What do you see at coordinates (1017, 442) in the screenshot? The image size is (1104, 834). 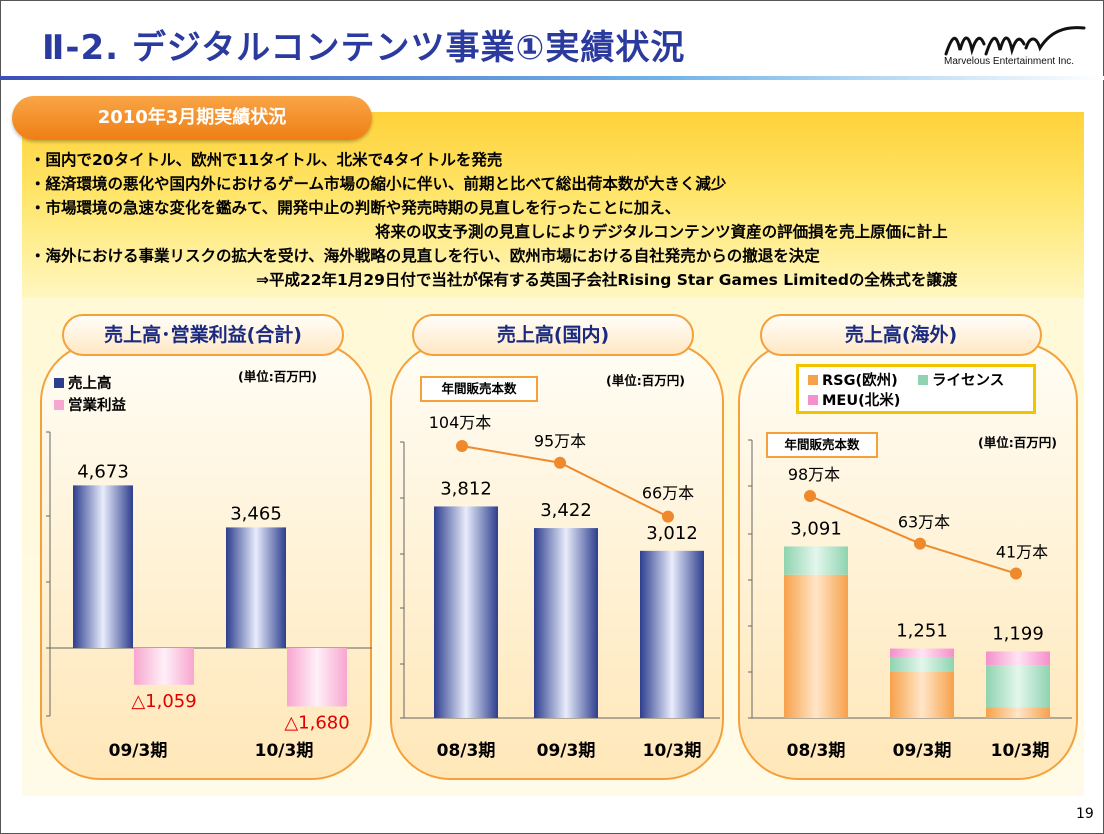 I see `unit-label-overseas: (単位:百万円)` at bounding box center [1017, 442].